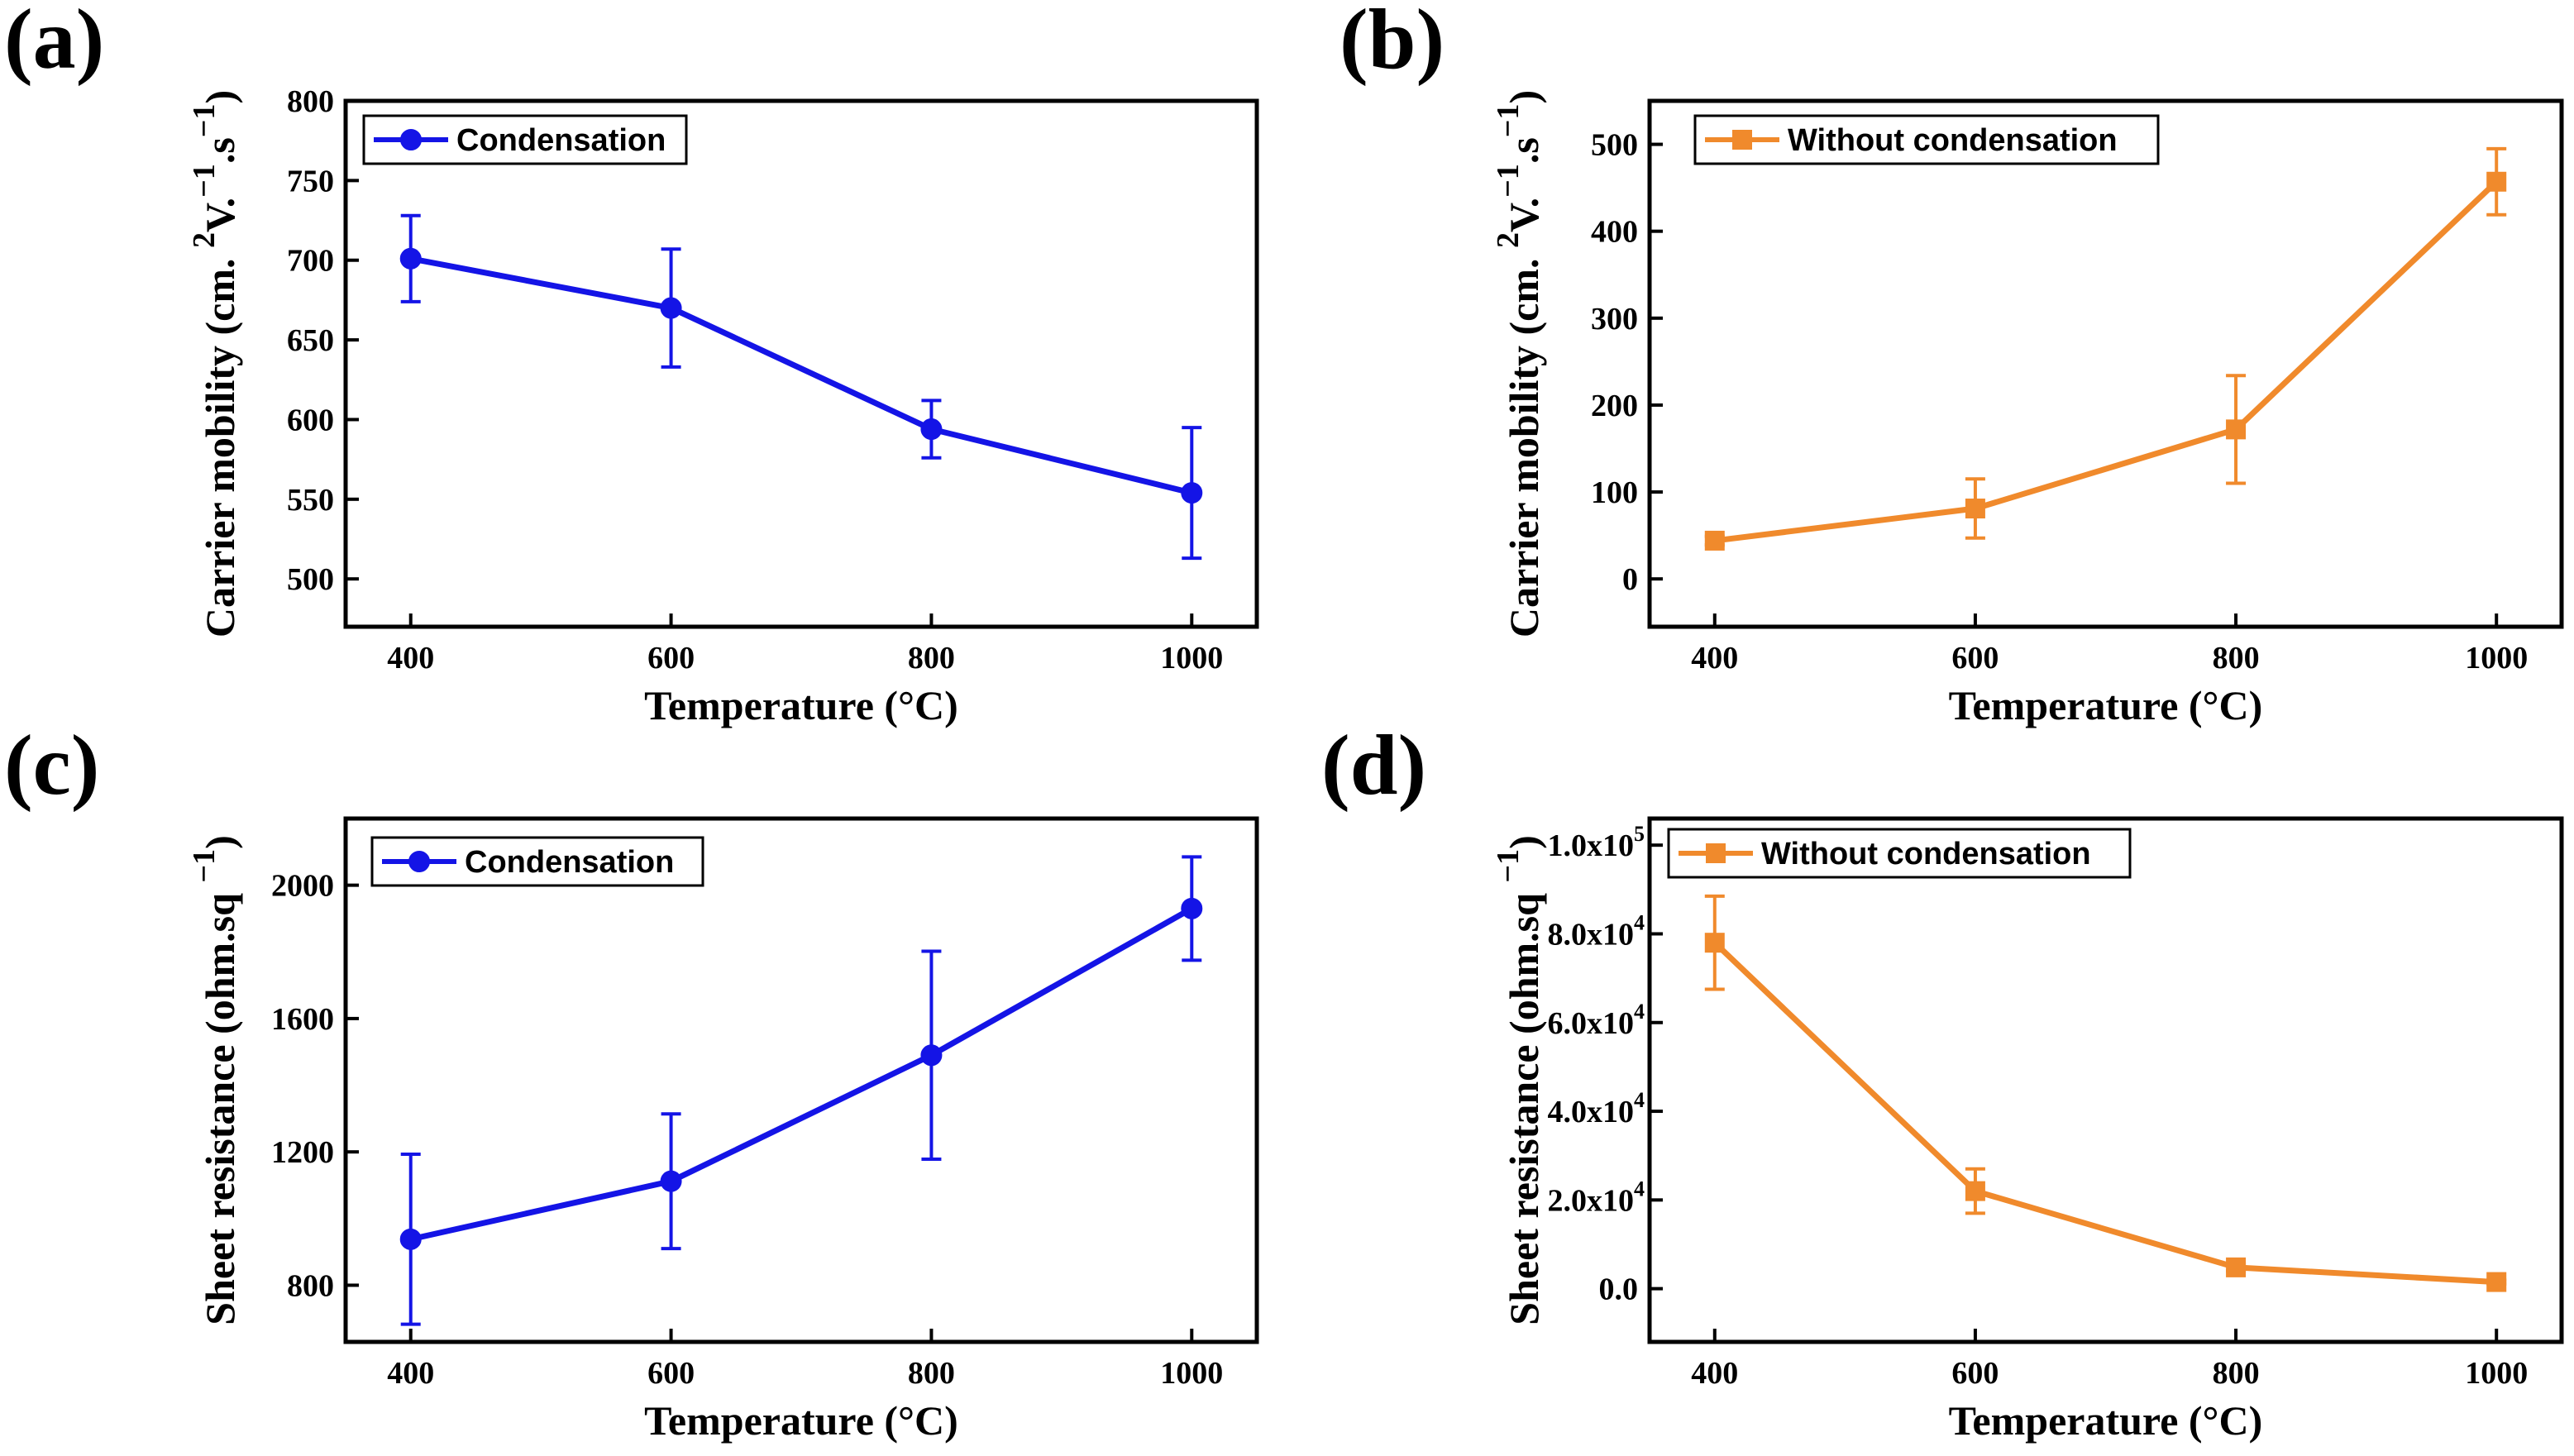  I want to click on legend-label-c: Condensation, so click(569, 862).